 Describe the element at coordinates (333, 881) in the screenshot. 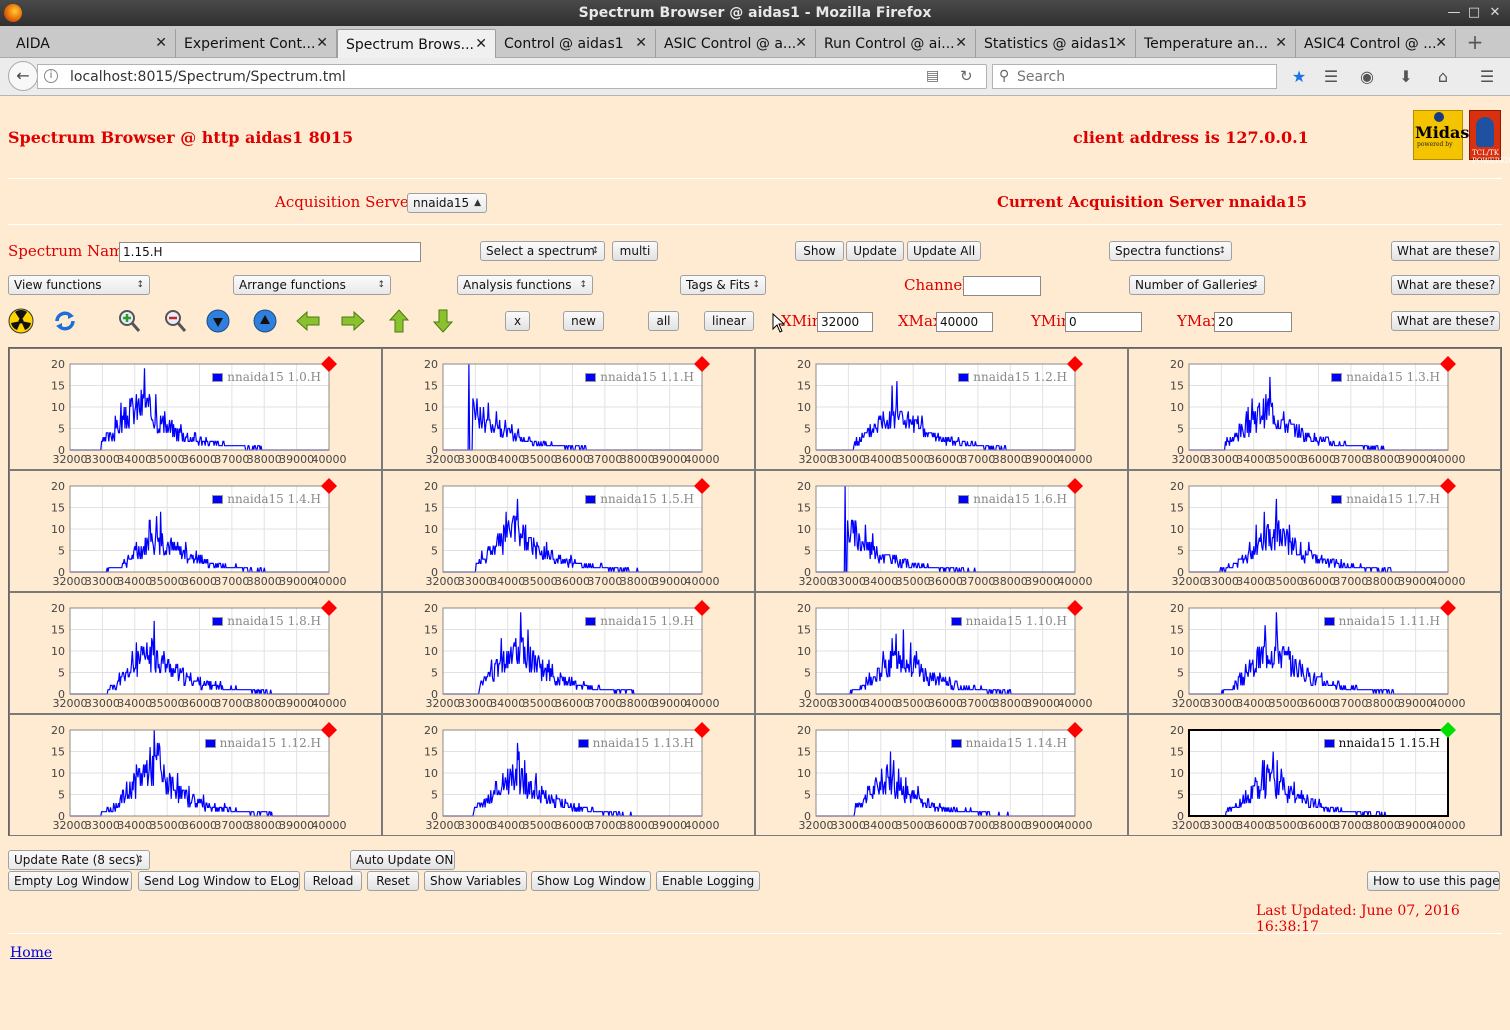

I see `reload-button: Reload` at that location.